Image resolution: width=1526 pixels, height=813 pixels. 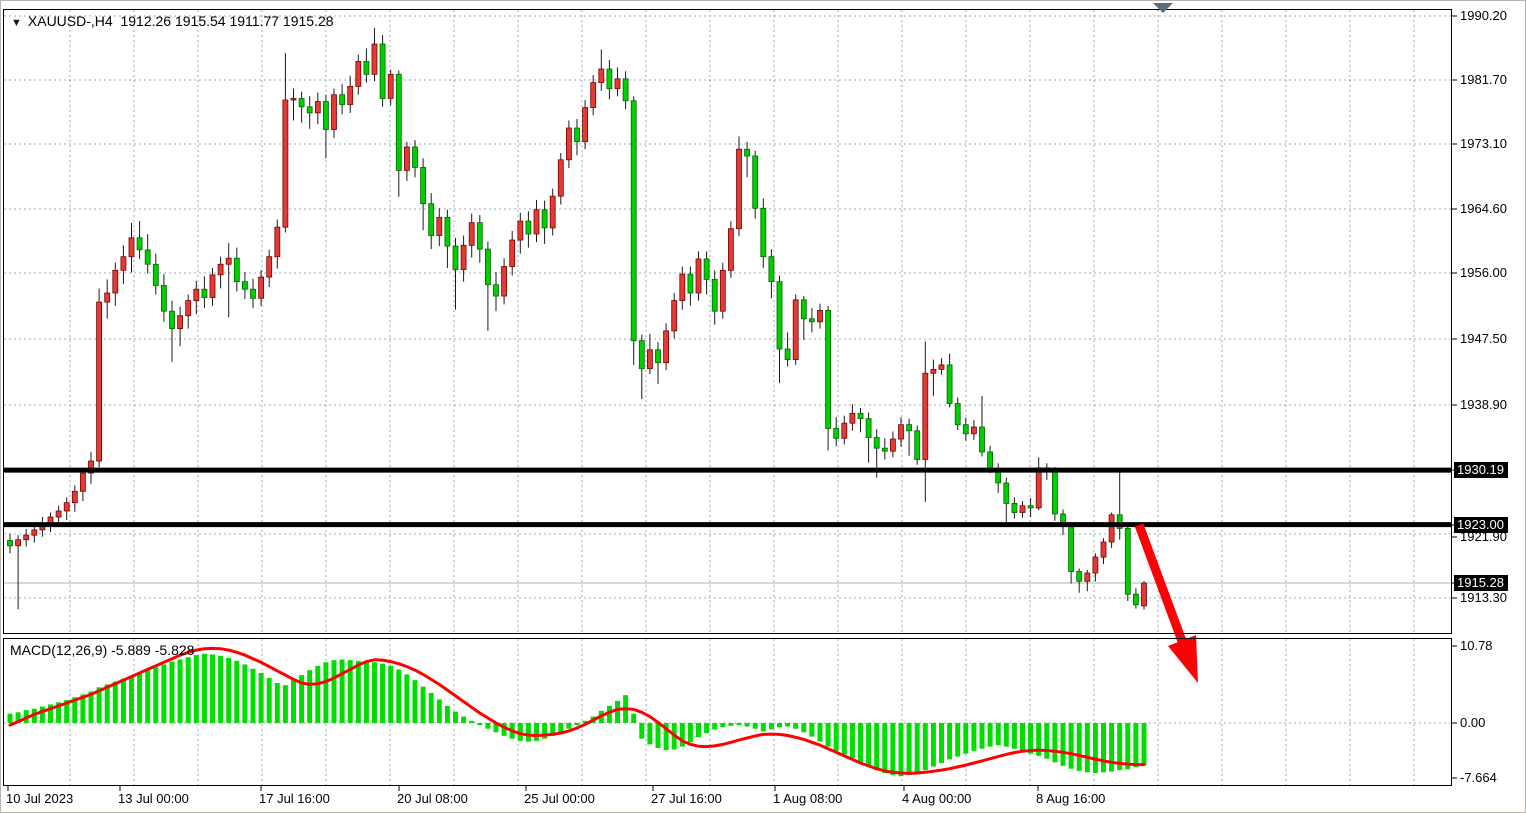 I want to click on time-axis-label: 8 Aug 16:00, so click(x=1071, y=798).